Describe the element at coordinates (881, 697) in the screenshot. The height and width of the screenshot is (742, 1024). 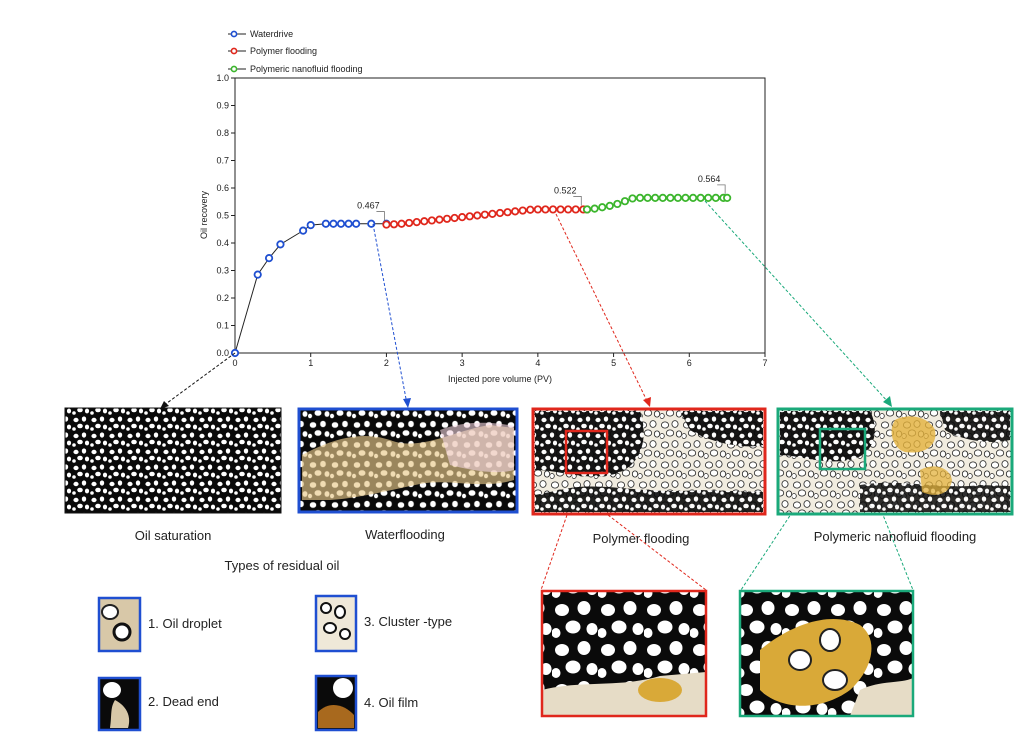
I see `zoom-swept-nanofluid` at that location.